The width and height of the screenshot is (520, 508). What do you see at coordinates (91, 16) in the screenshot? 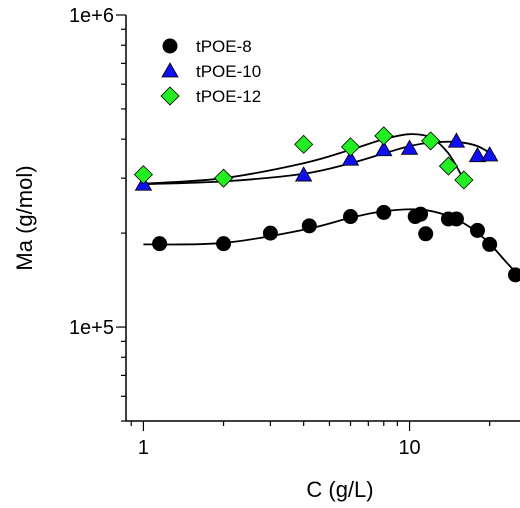
I see `y-tick-label: 1e+6` at bounding box center [91, 16].